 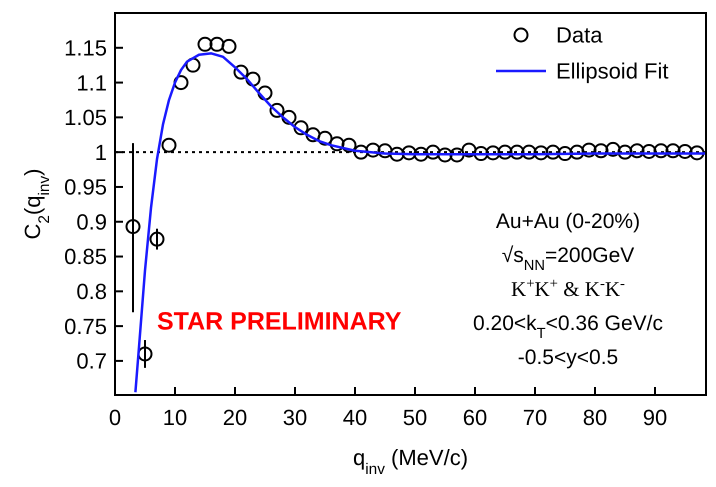 I want to click on x-tick-label: 30, so click(x=295, y=417).